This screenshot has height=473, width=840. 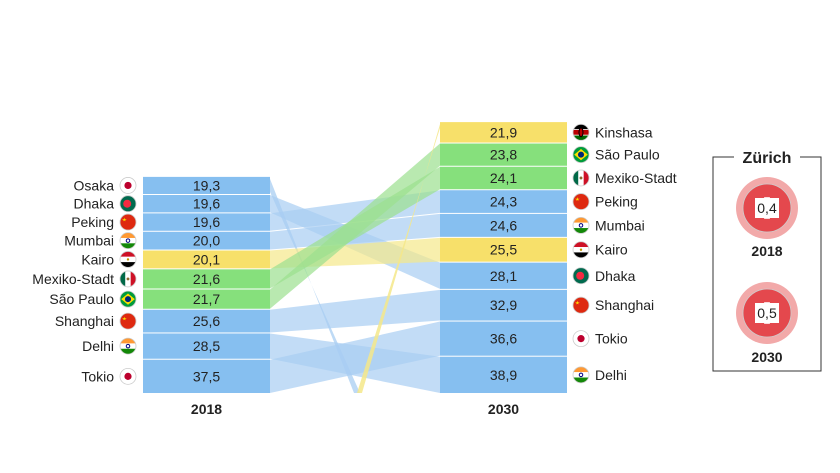 What do you see at coordinates (616, 202) in the screenshot?
I see `label-2030-peking: Peking` at bounding box center [616, 202].